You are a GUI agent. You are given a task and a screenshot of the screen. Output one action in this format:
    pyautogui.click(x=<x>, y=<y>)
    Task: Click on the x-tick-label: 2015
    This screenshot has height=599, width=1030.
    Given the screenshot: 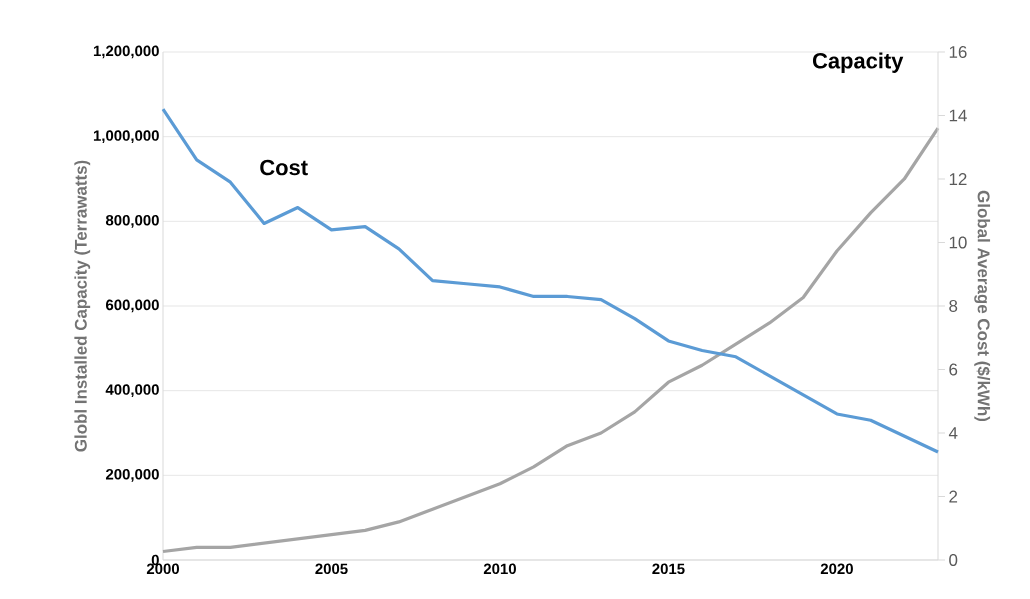 What is the action you would take?
    pyautogui.click(x=668, y=569)
    